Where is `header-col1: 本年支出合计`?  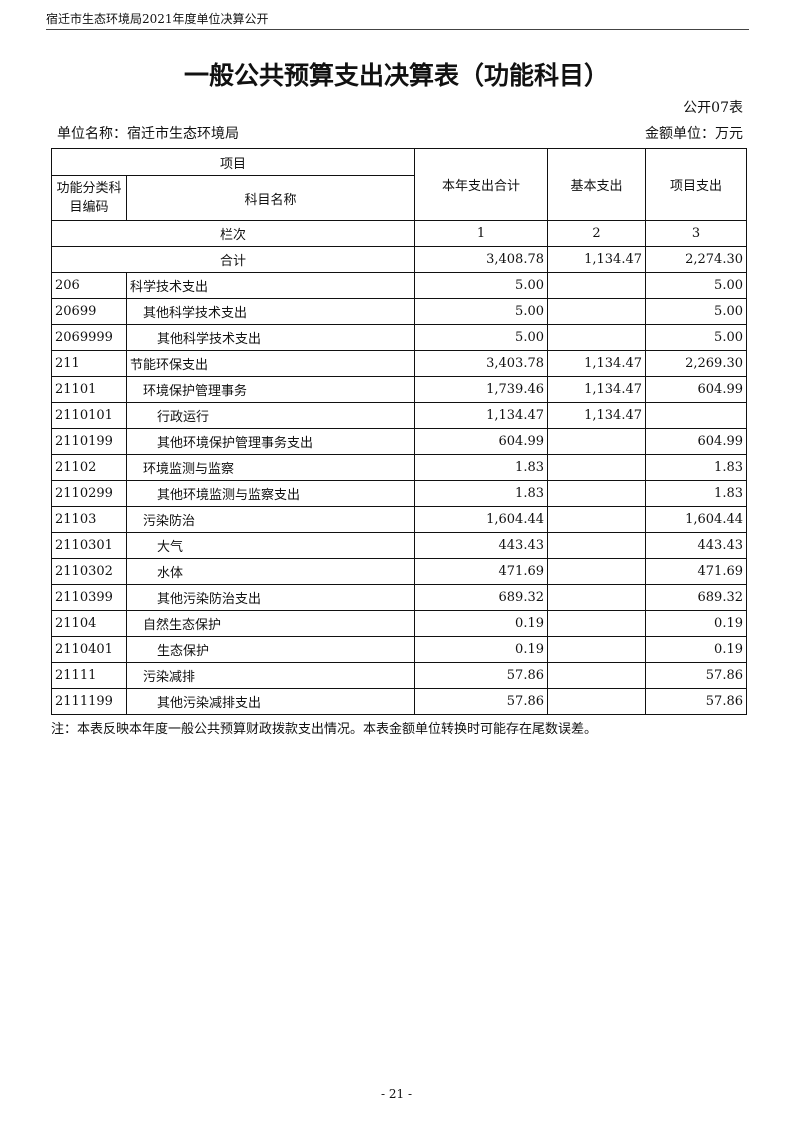 header-col1: 本年支出合计 is located at coordinates (481, 184).